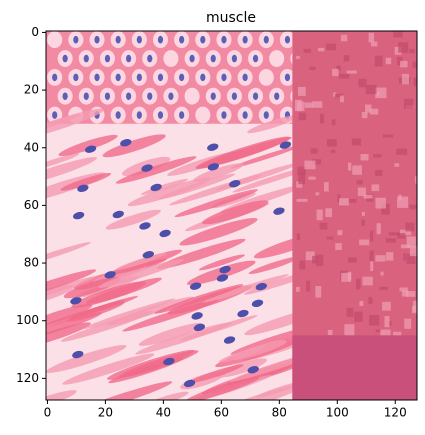 This screenshot has width=425, height=435. I want to click on chart-title: muscle, so click(231, 18).